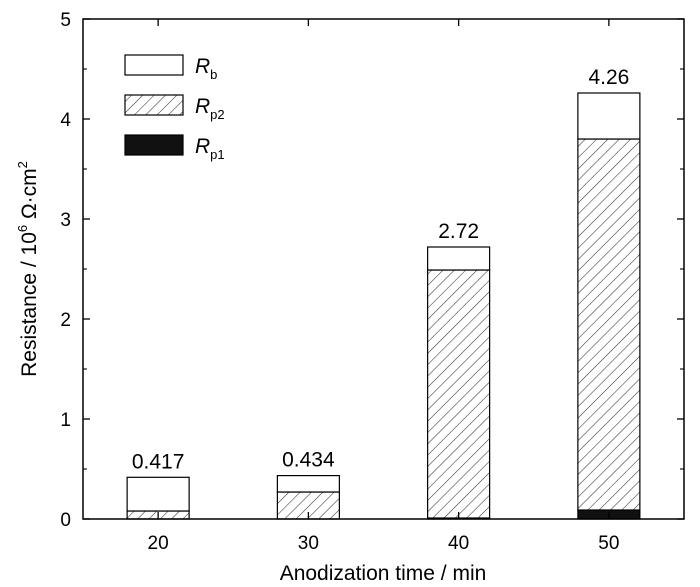 The height and width of the screenshot is (587, 700). I want to click on legend-swatch-p1, so click(154, 145).